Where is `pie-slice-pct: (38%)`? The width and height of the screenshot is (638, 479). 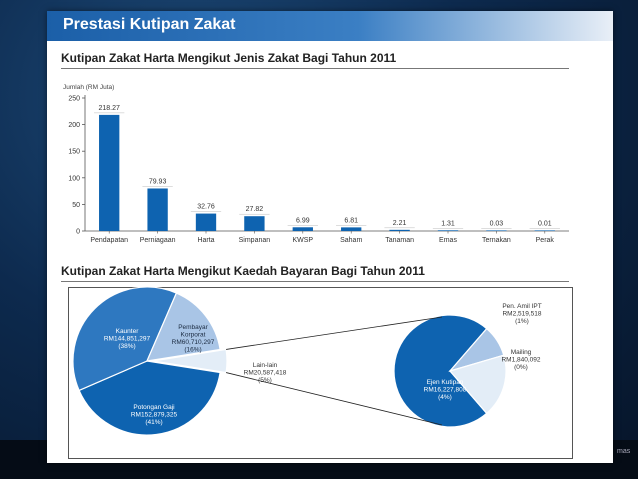
pie-slice-pct: (38%) is located at coordinates (126, 346).